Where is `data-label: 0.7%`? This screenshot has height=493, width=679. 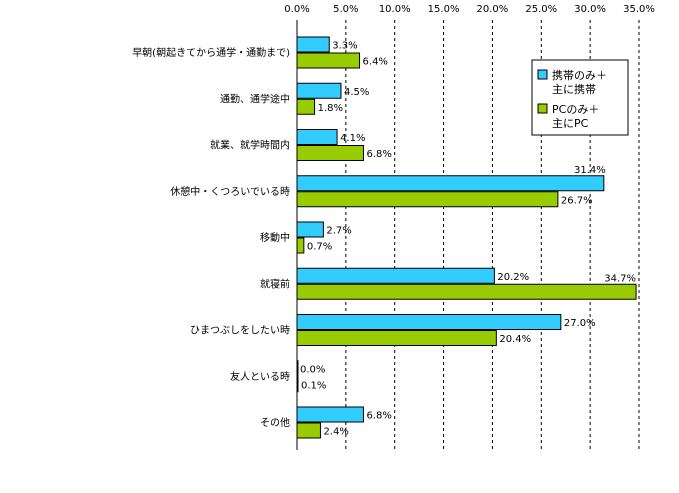 data-label: 0.7% is located at coordinates (319, 247).